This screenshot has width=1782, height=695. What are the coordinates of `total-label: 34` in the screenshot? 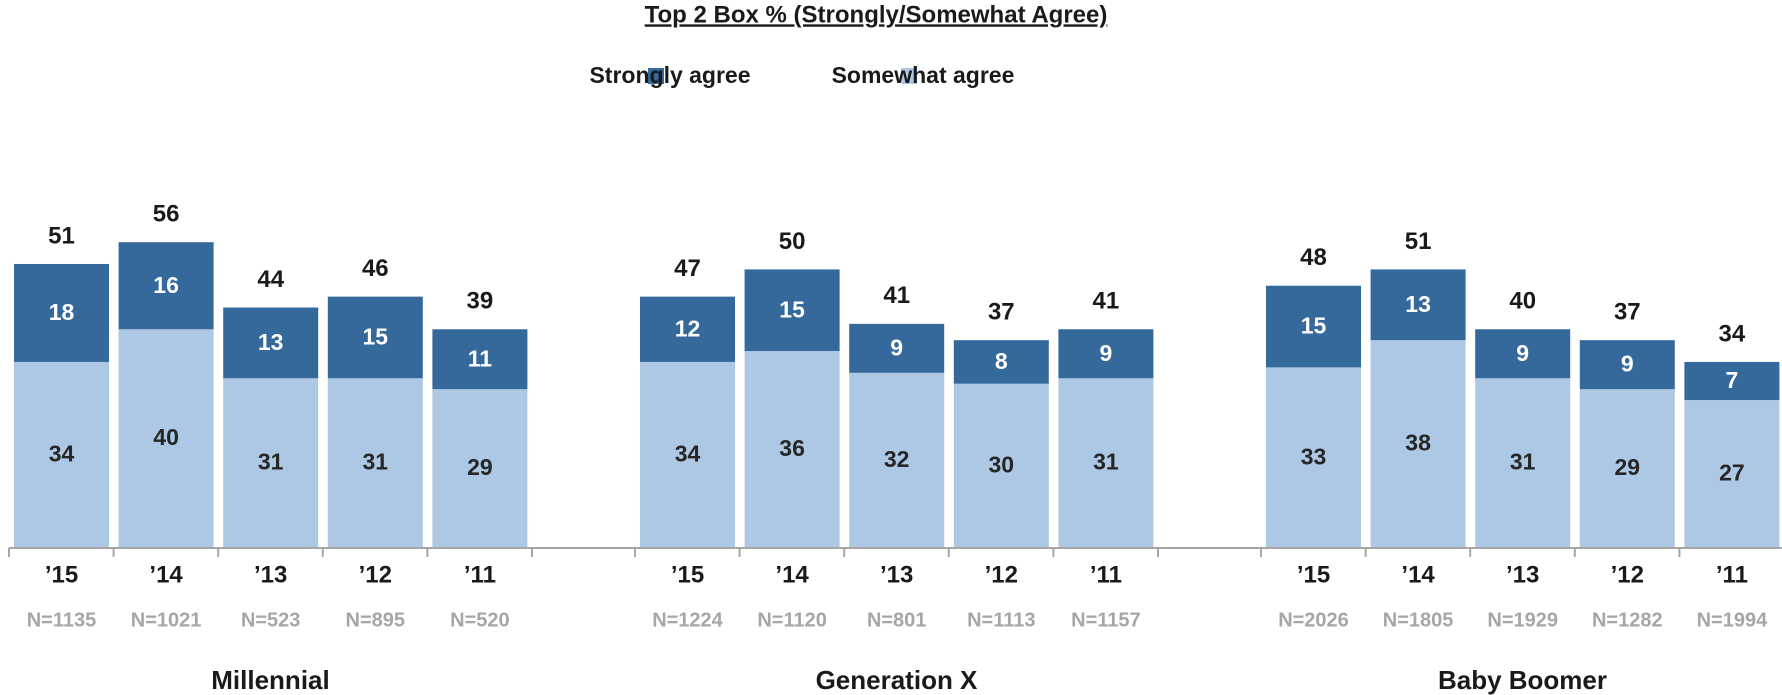 It's located at (1732, 333).